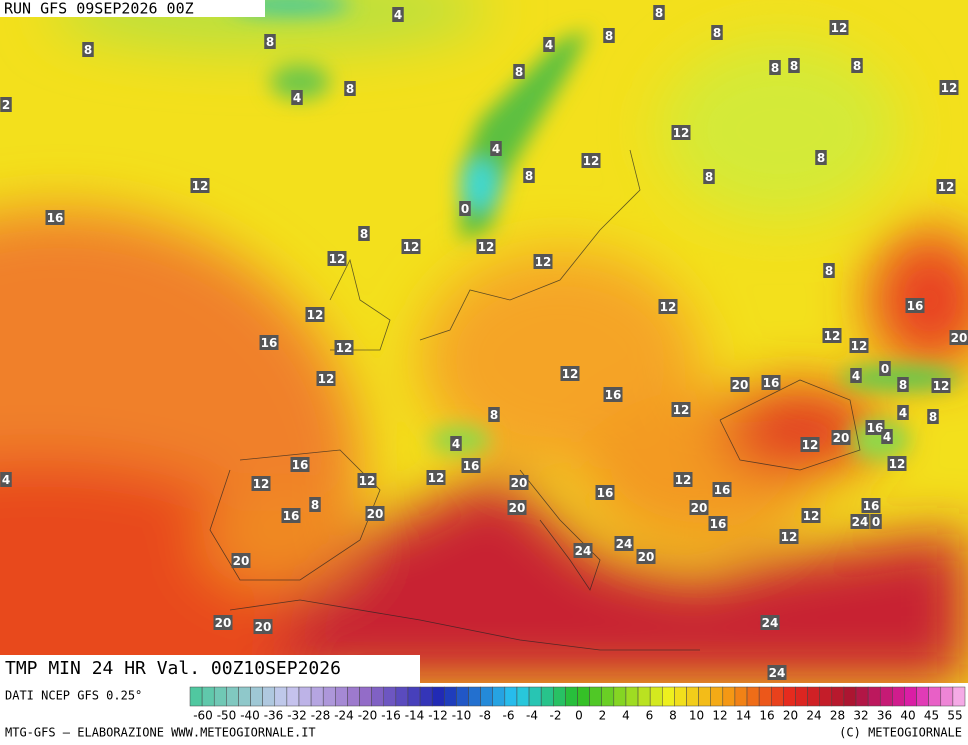 The height and width of the screenshot is (745, 968). What do you see at coordinates (837, 716) in the screenshot?
I see `legend-tick: 28` at bounding box center [837, 716].